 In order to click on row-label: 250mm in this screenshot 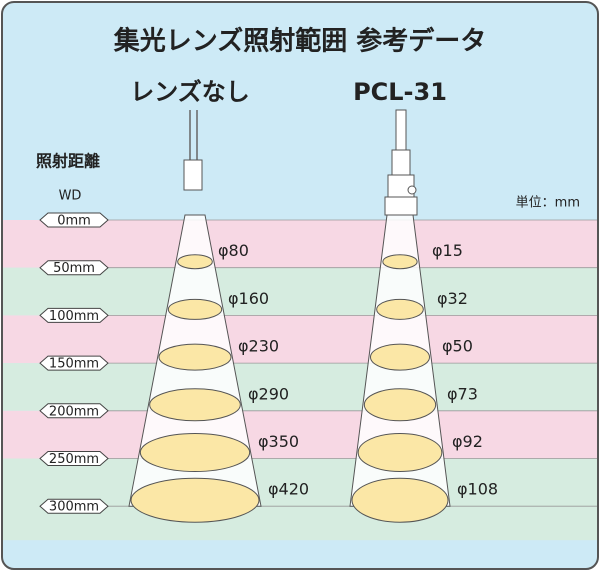, I will do `click(74, 459)`.